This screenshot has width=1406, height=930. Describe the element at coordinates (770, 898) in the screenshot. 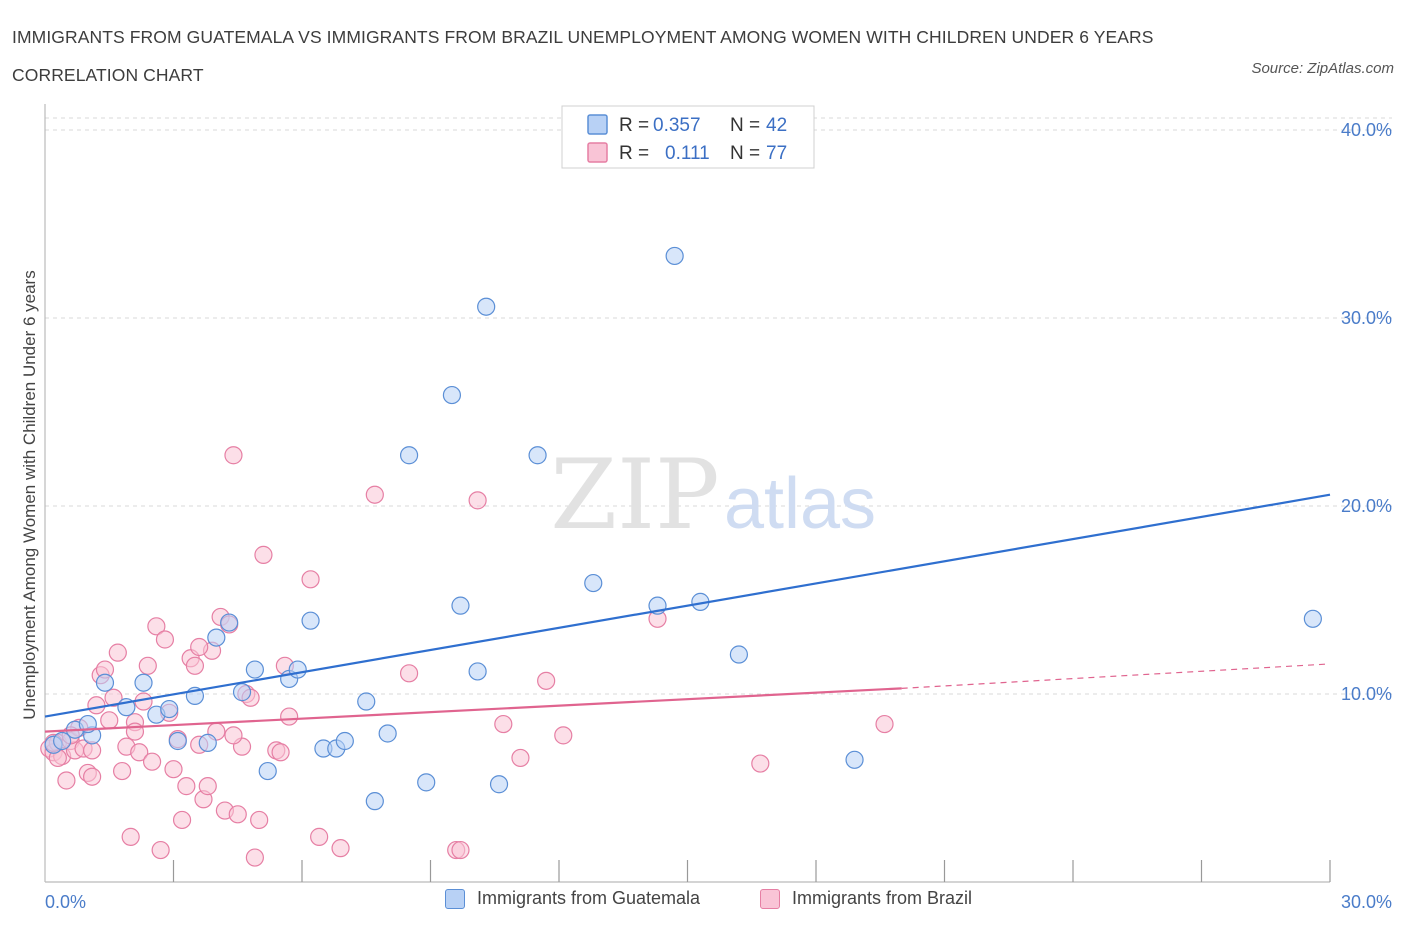

I see `legend-swatch-brazil-bottom` at that location.